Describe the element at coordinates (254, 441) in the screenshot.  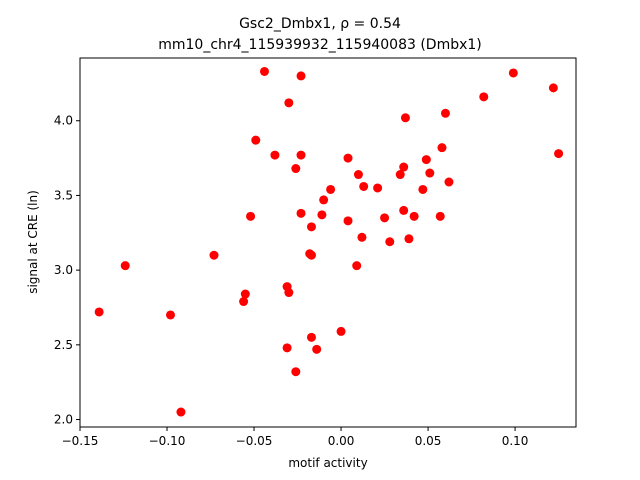
I see `x-tick-label: −0.05` at that location.